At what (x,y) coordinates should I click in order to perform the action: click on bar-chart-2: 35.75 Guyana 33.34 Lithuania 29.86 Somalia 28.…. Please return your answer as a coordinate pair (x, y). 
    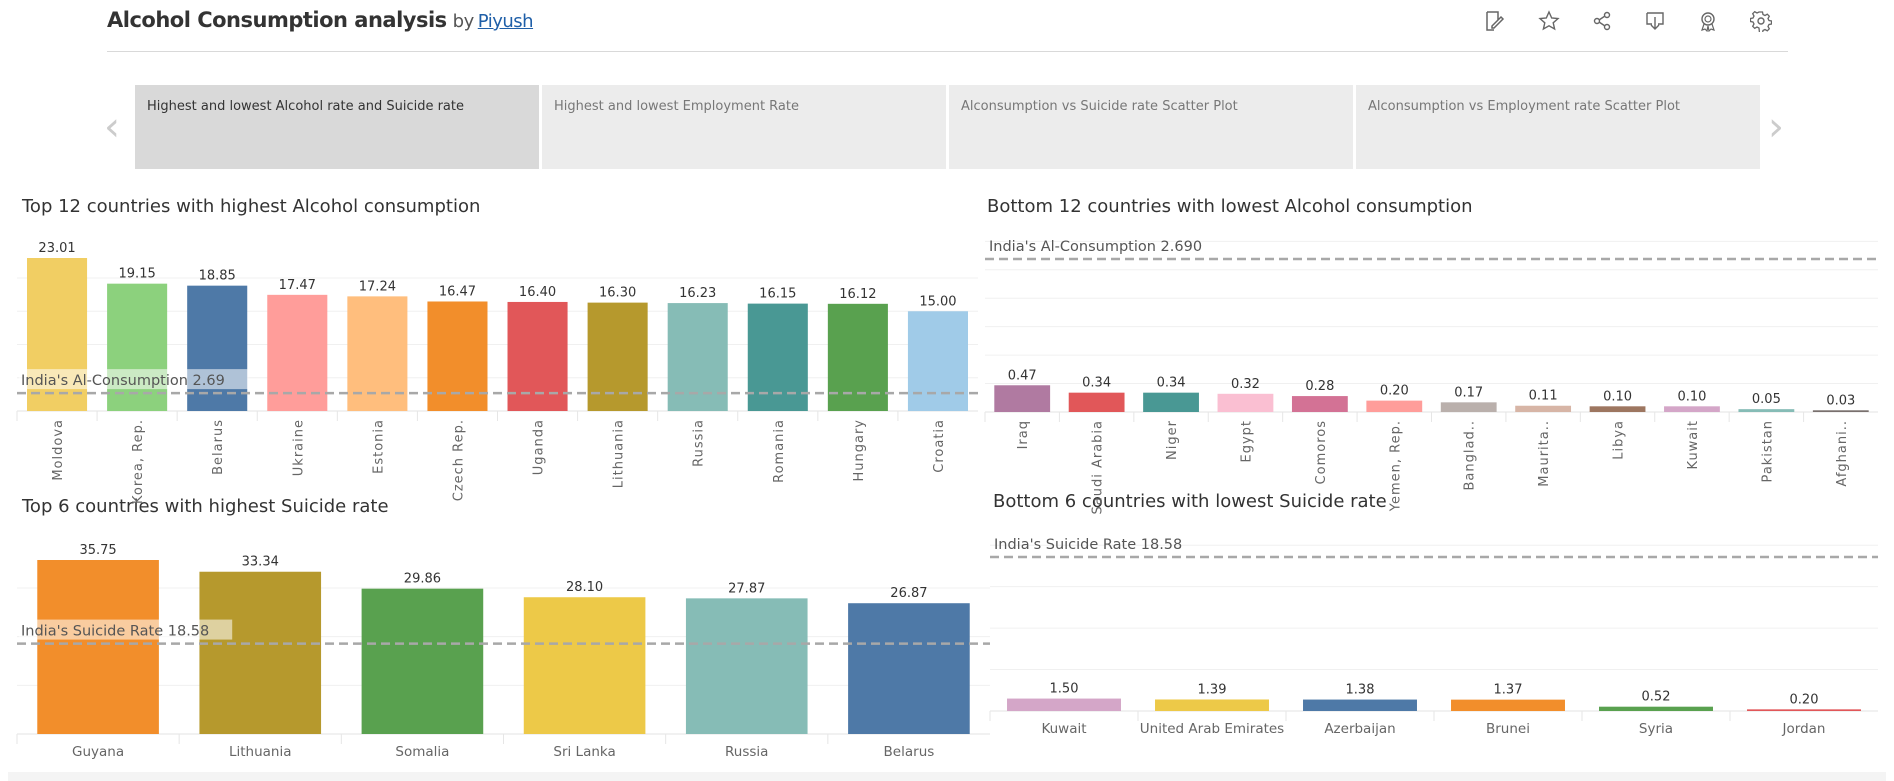
    Looking at the image, I should click on (503, 651).